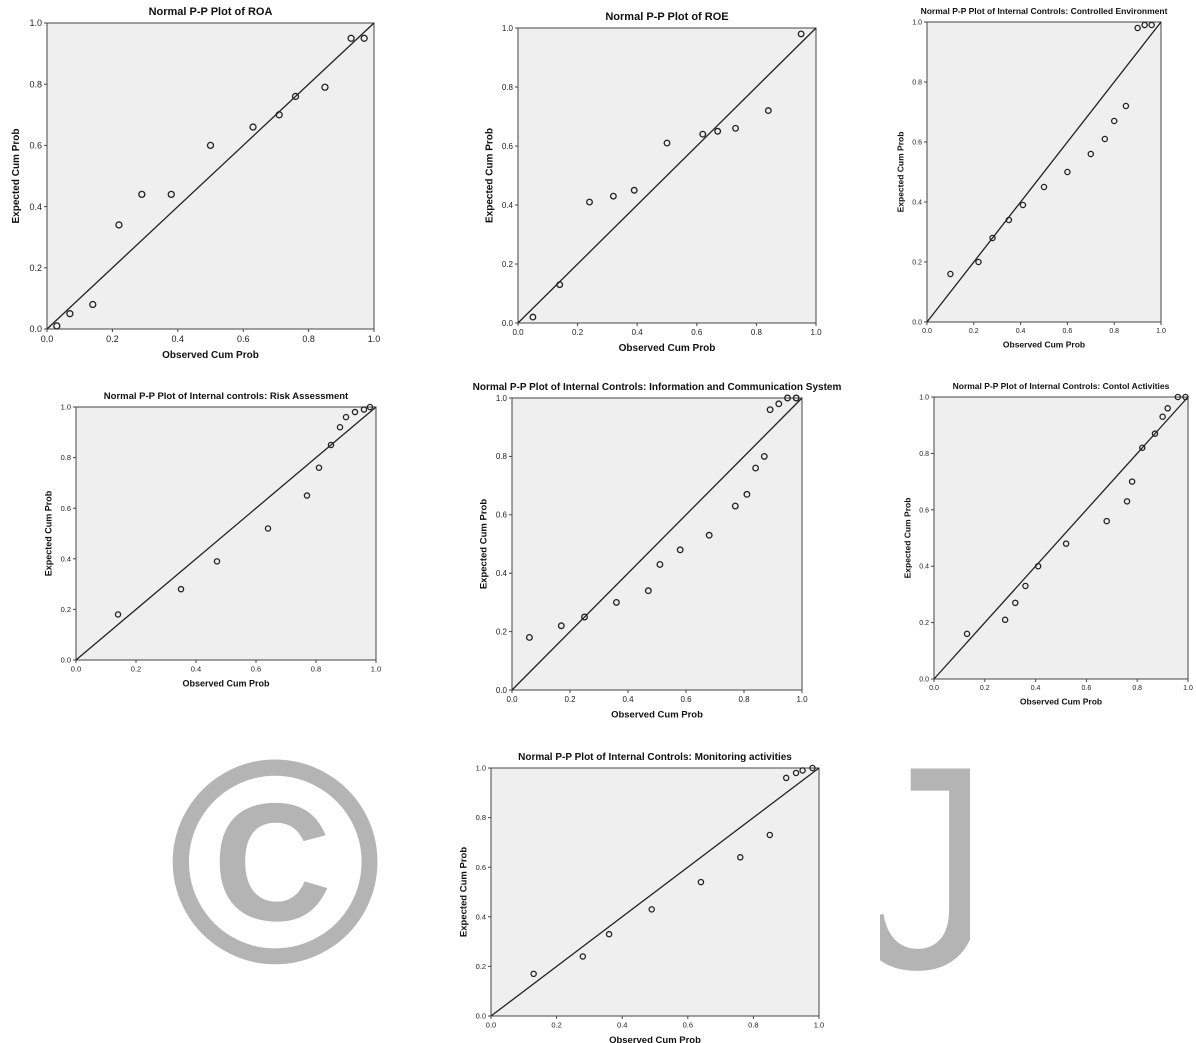 The height and width of the screenshot is (1043, 1196). Describe the element at coordinates (47, 339) in the screenshot. I see `chart-0-xtick-label-0: 0.0` at that location.